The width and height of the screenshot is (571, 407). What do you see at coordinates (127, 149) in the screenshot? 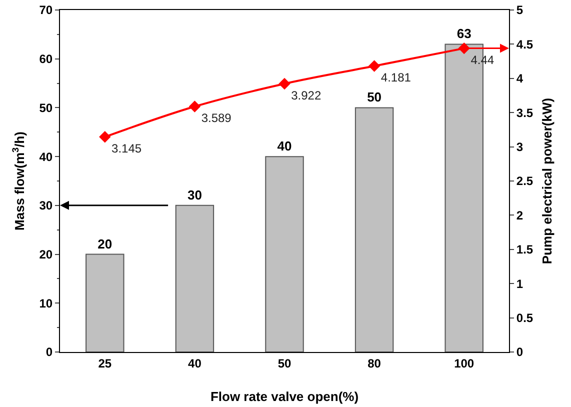
I see `data-label: 3.145` at bounding box center [127, 149].